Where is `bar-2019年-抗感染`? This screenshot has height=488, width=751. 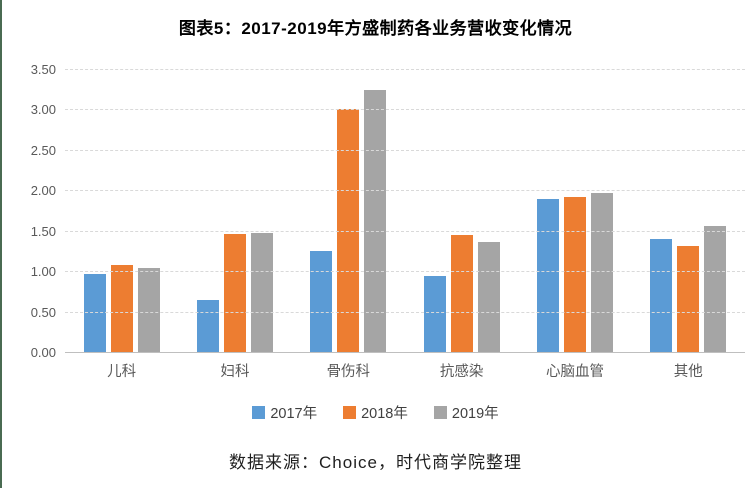
bar-2019年-抗感染 is located at coordinates (488, 297).